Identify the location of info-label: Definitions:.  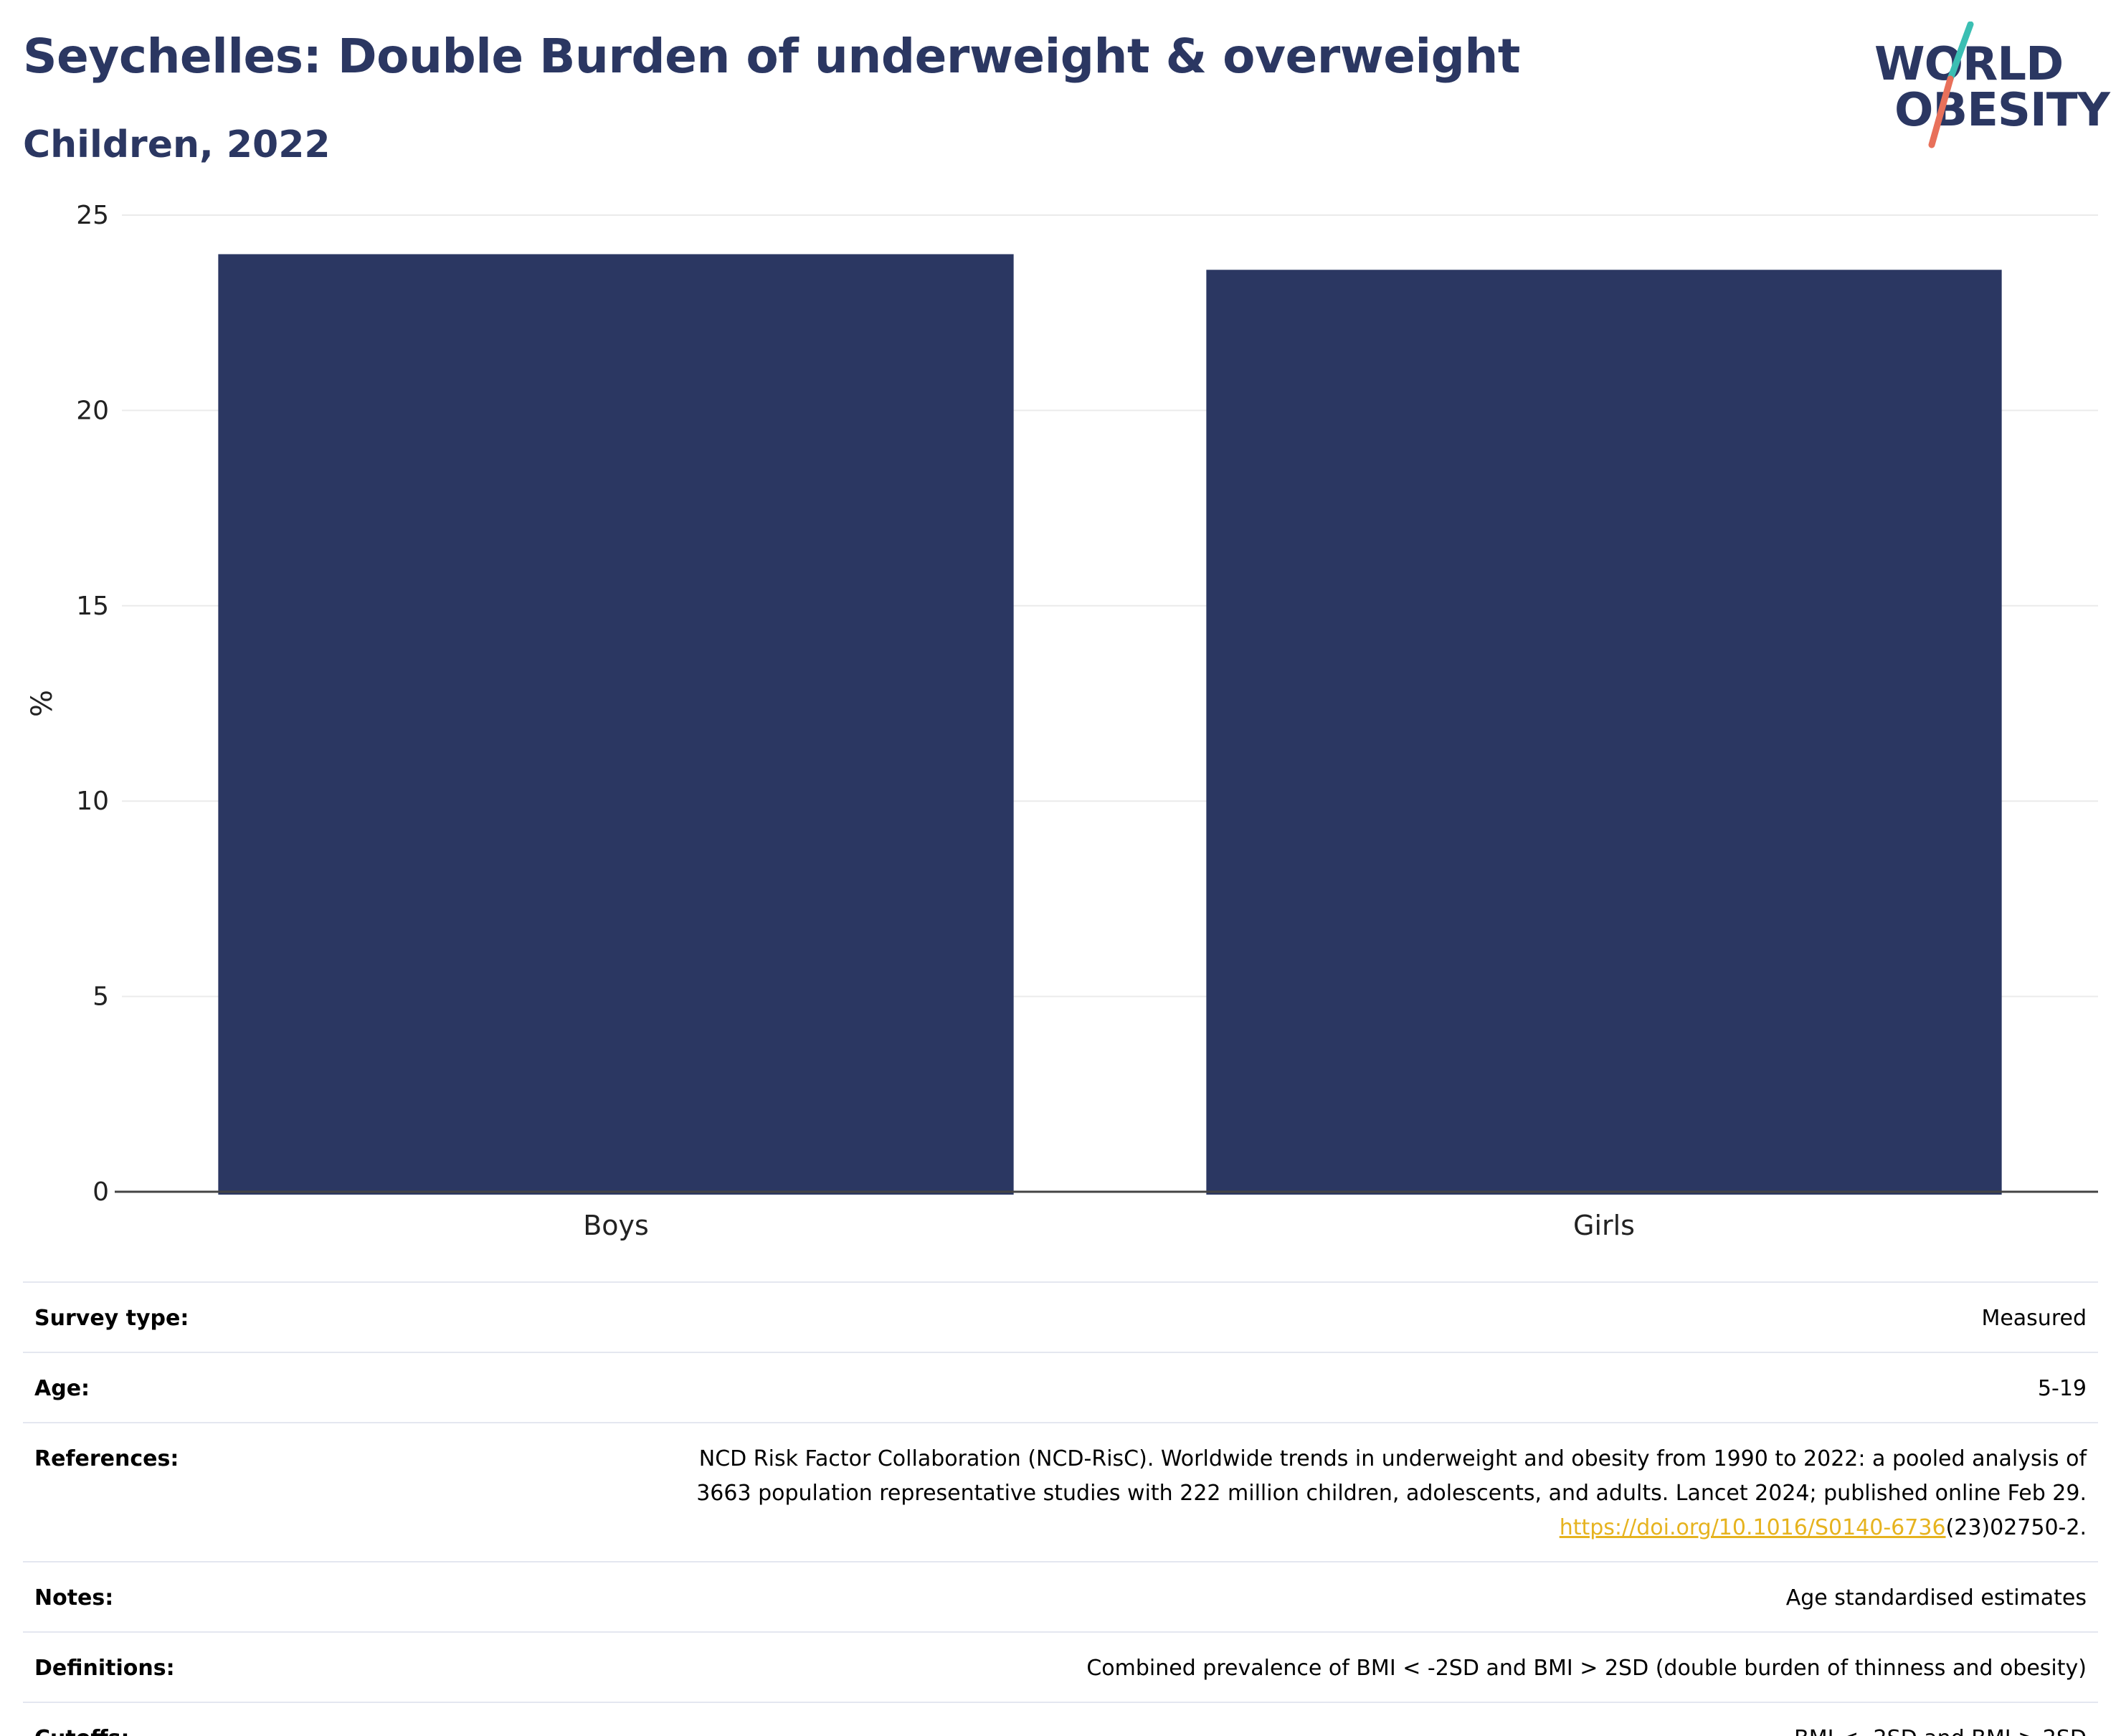
(104, 1669).